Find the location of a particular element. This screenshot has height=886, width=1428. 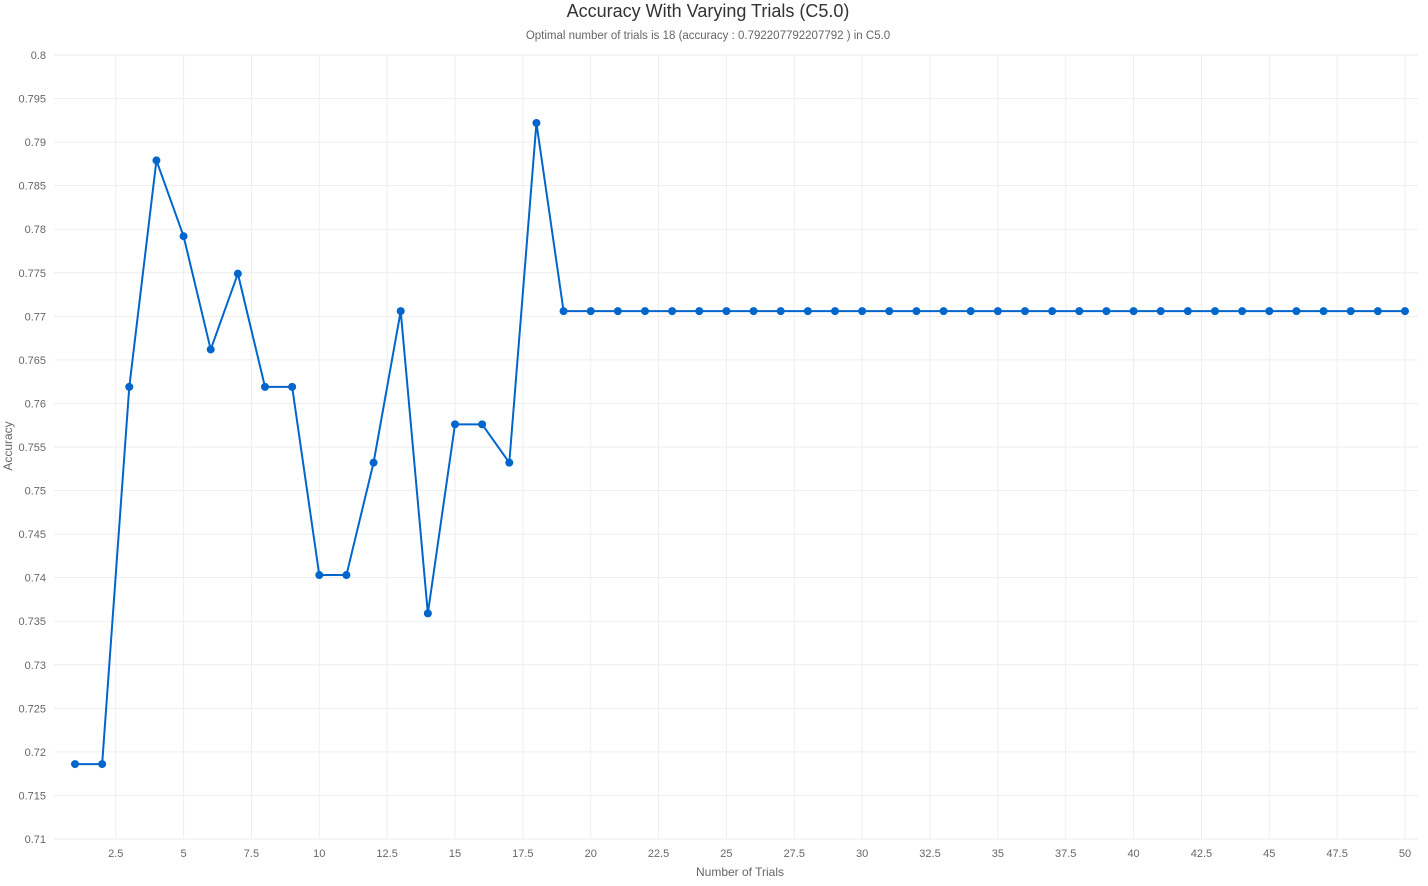

y-tick-label: 0.74 is located at coordinates (35, 579).